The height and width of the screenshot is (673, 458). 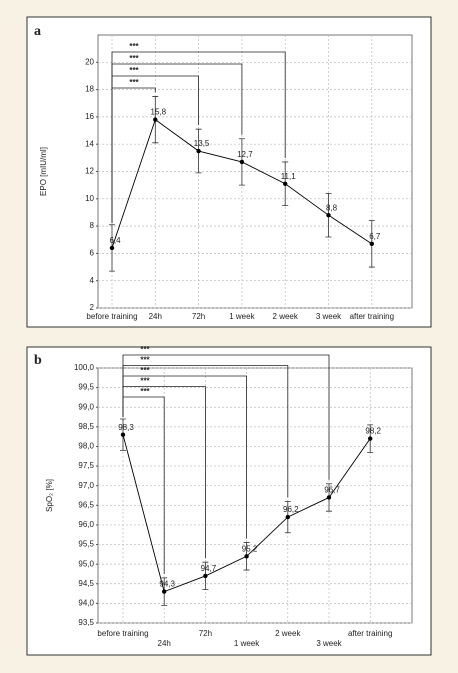 I want to click on y-tick-label: 97,0, so click(x=86, y=485).